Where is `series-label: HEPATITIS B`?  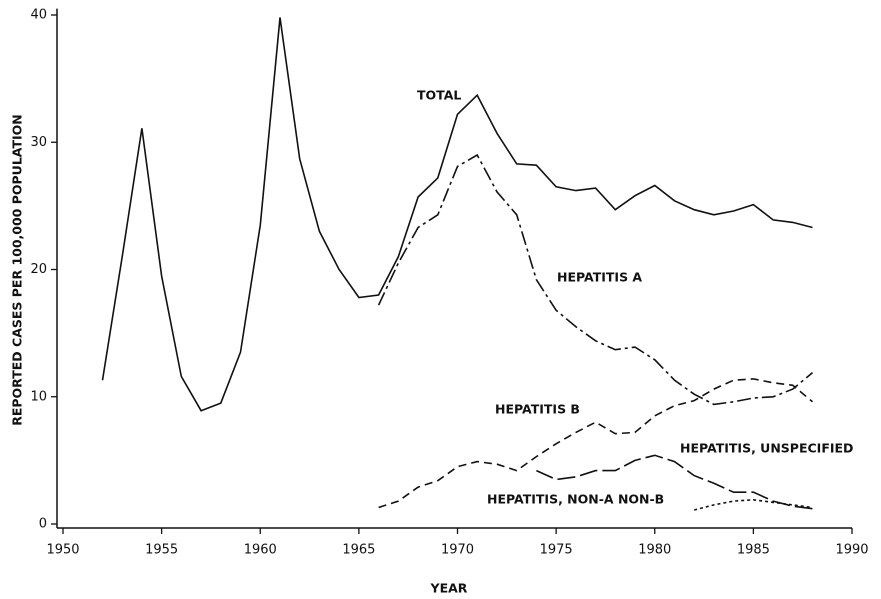
series-label: HEPATITIS B is located at coordinates (537, 409).